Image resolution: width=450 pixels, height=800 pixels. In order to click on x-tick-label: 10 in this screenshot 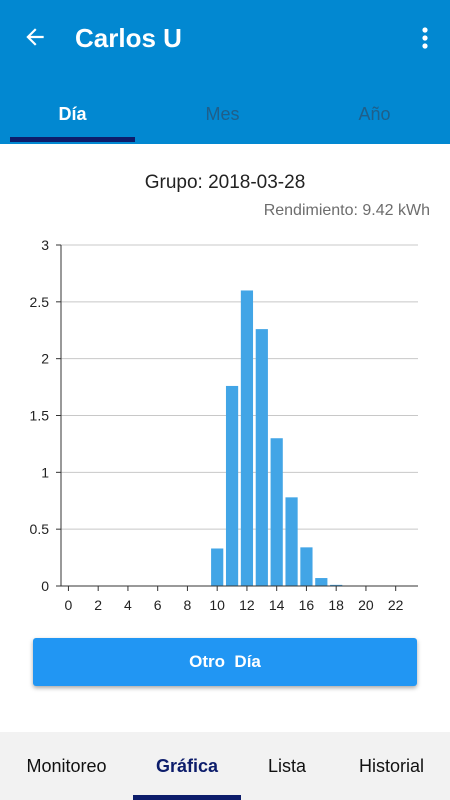, I will do `click(217, 605)`.